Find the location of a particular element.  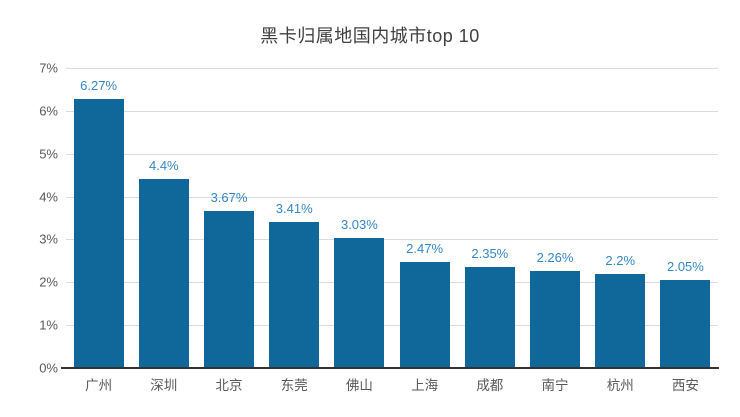

bar-slot: 3.03% is located at coordinates (359, 218).